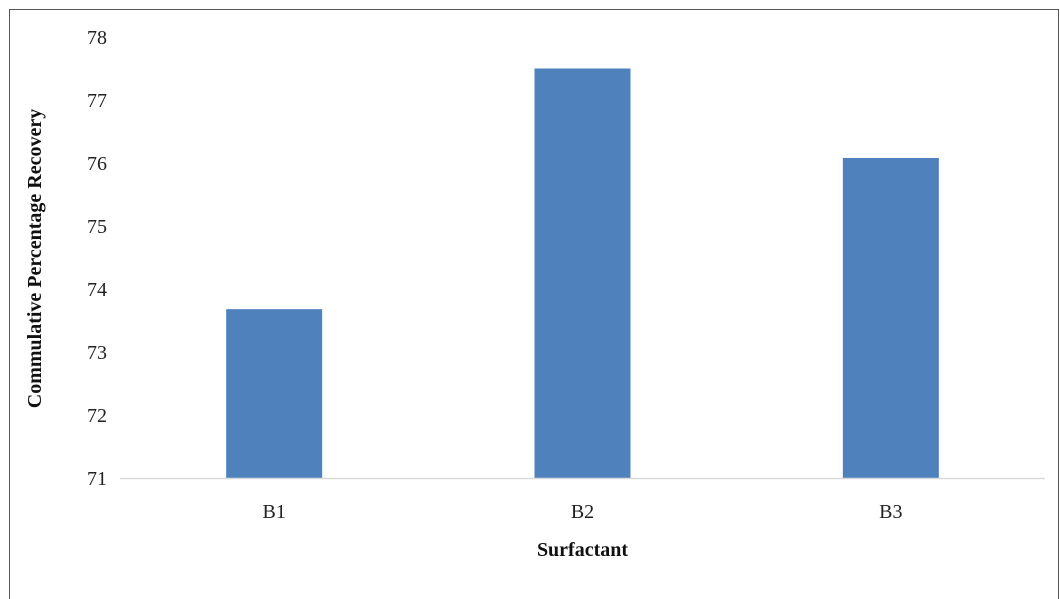  I want to click on x-tick-label-b3: B3, so click(890, 512).